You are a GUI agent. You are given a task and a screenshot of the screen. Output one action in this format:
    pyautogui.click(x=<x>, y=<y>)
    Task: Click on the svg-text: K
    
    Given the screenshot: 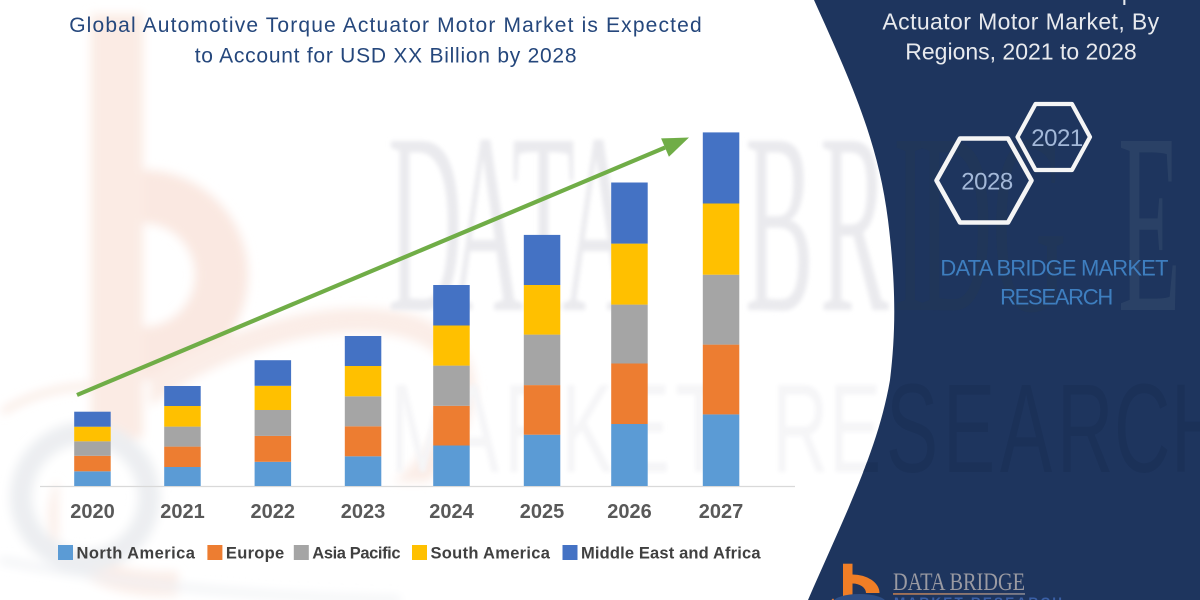 What is the action you would take?
    pyautogui.click(x=587, y=429)
    